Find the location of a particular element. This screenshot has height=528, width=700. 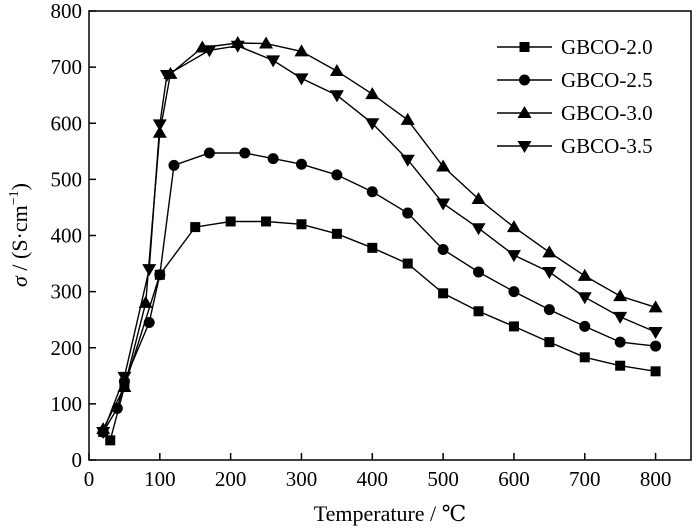

x-tick-label: 300 is located at coordinates (302, 479).